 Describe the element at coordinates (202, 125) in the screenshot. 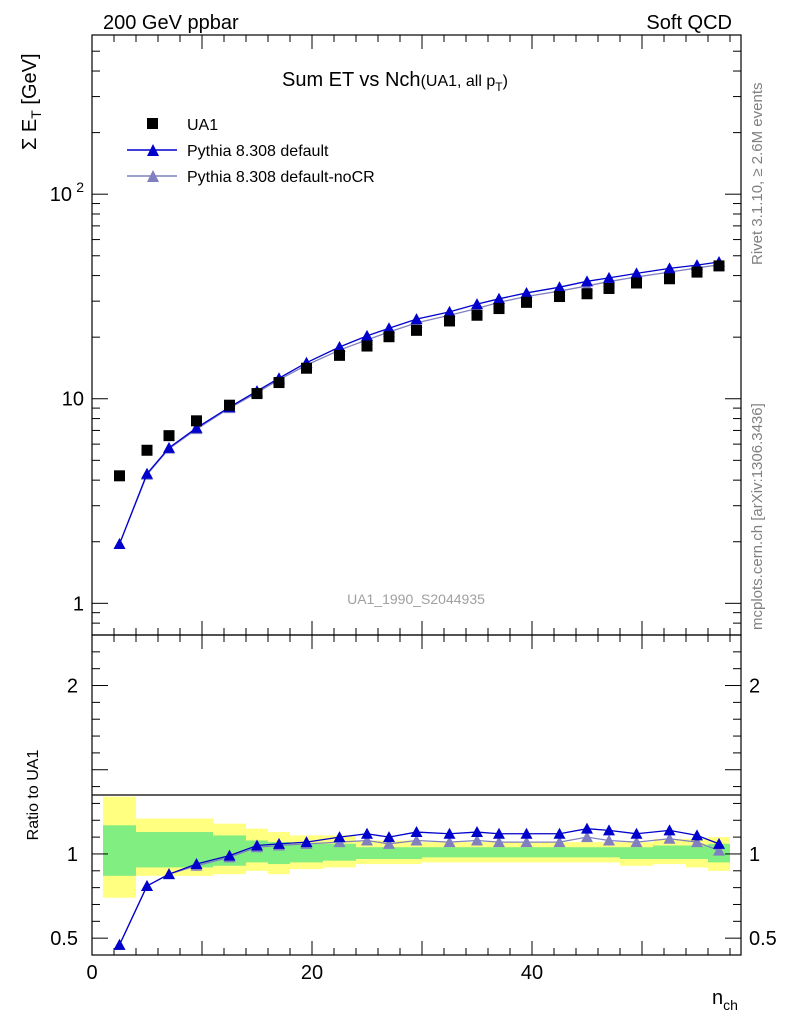

I see `legend-label-ua1: UA1` at that location.